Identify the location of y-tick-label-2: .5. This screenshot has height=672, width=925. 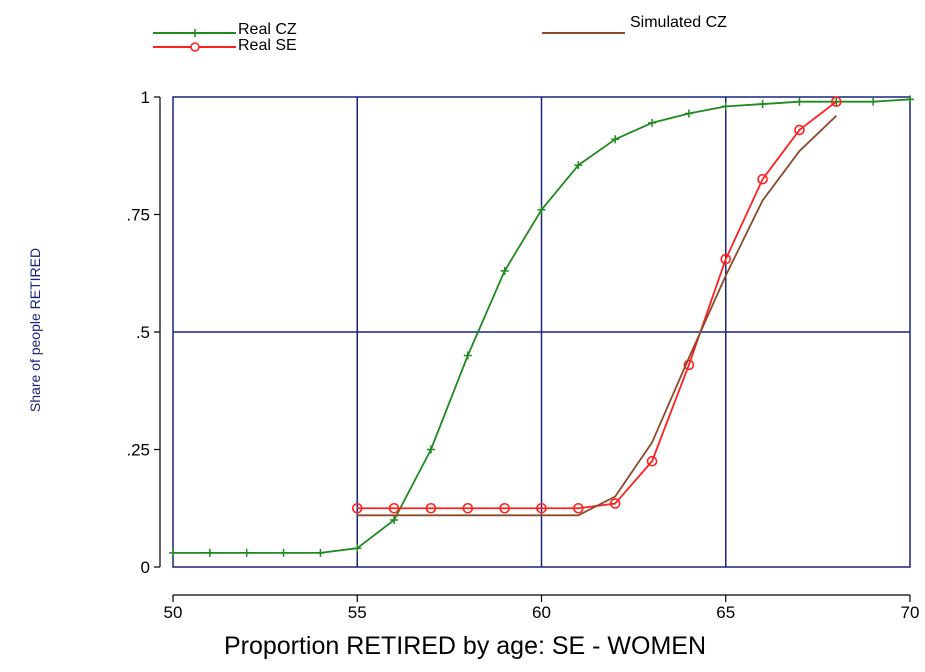
(143, 332).